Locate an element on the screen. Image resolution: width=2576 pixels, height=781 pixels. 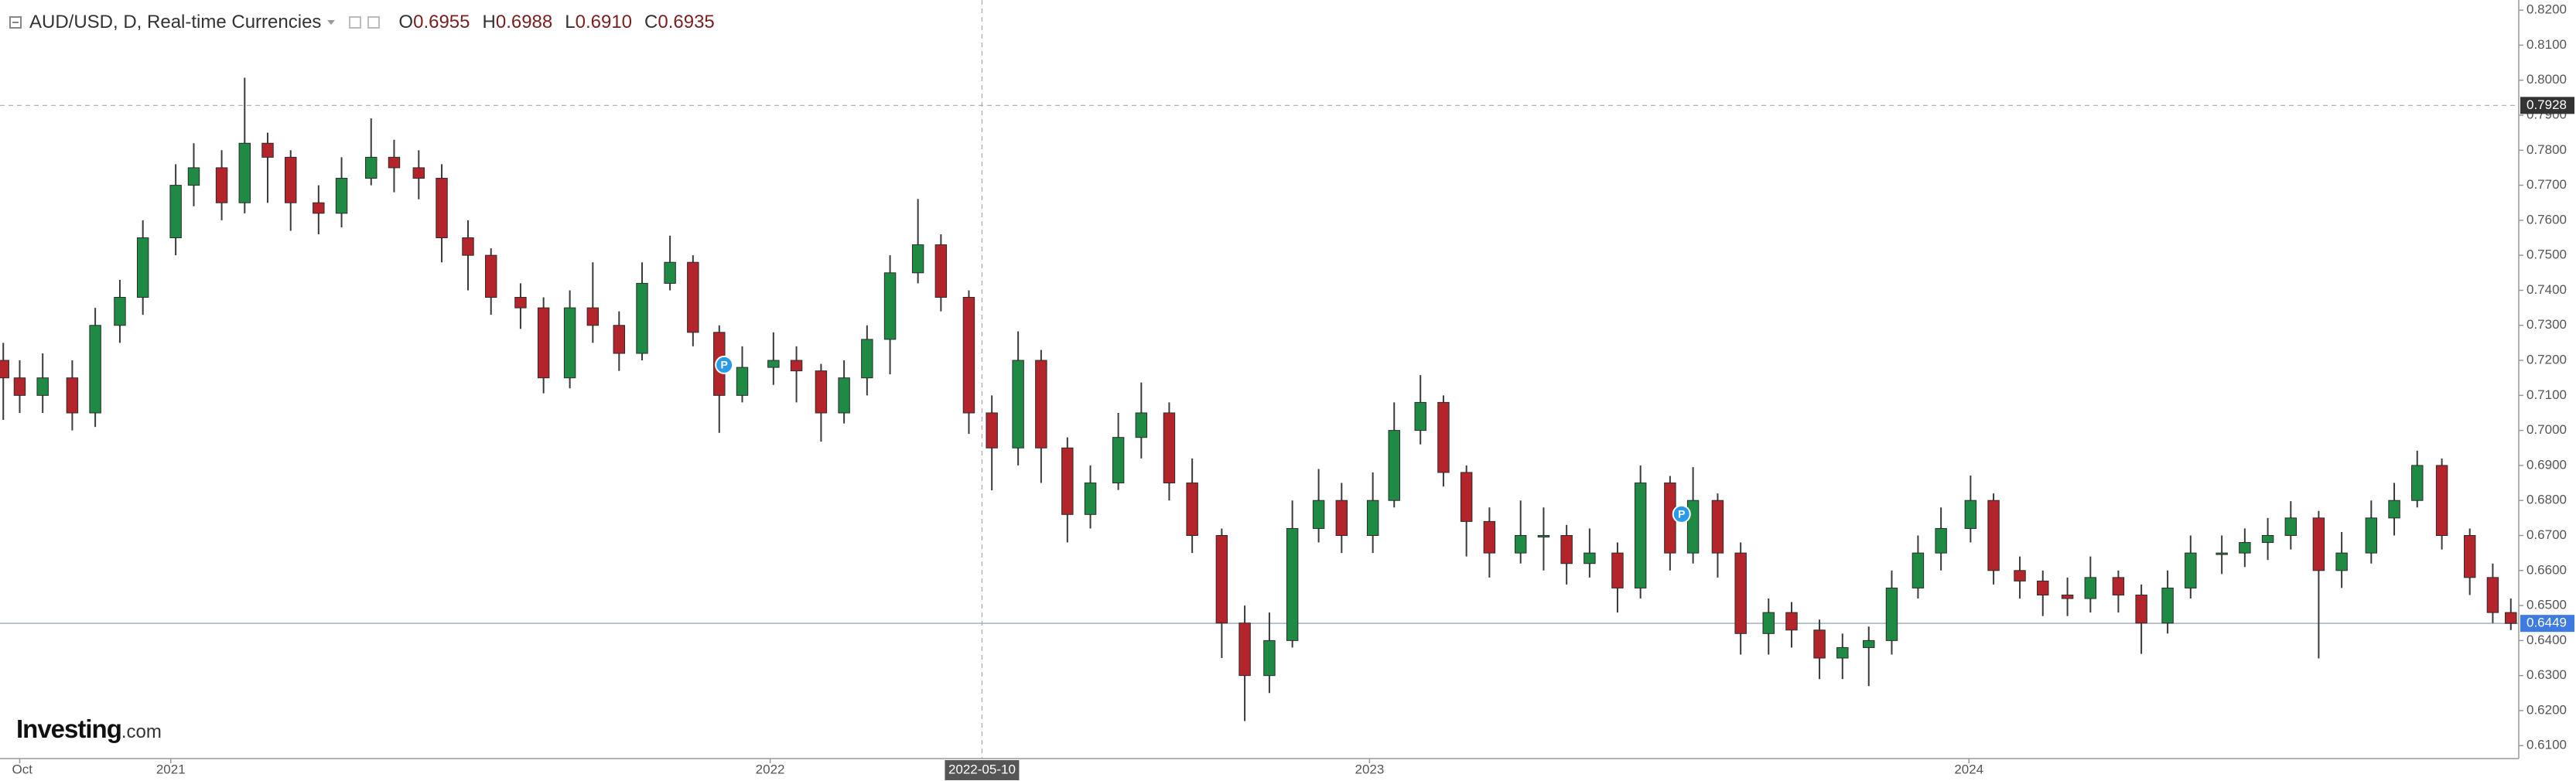
dropdown-caret is located at coordinates (331, 22).